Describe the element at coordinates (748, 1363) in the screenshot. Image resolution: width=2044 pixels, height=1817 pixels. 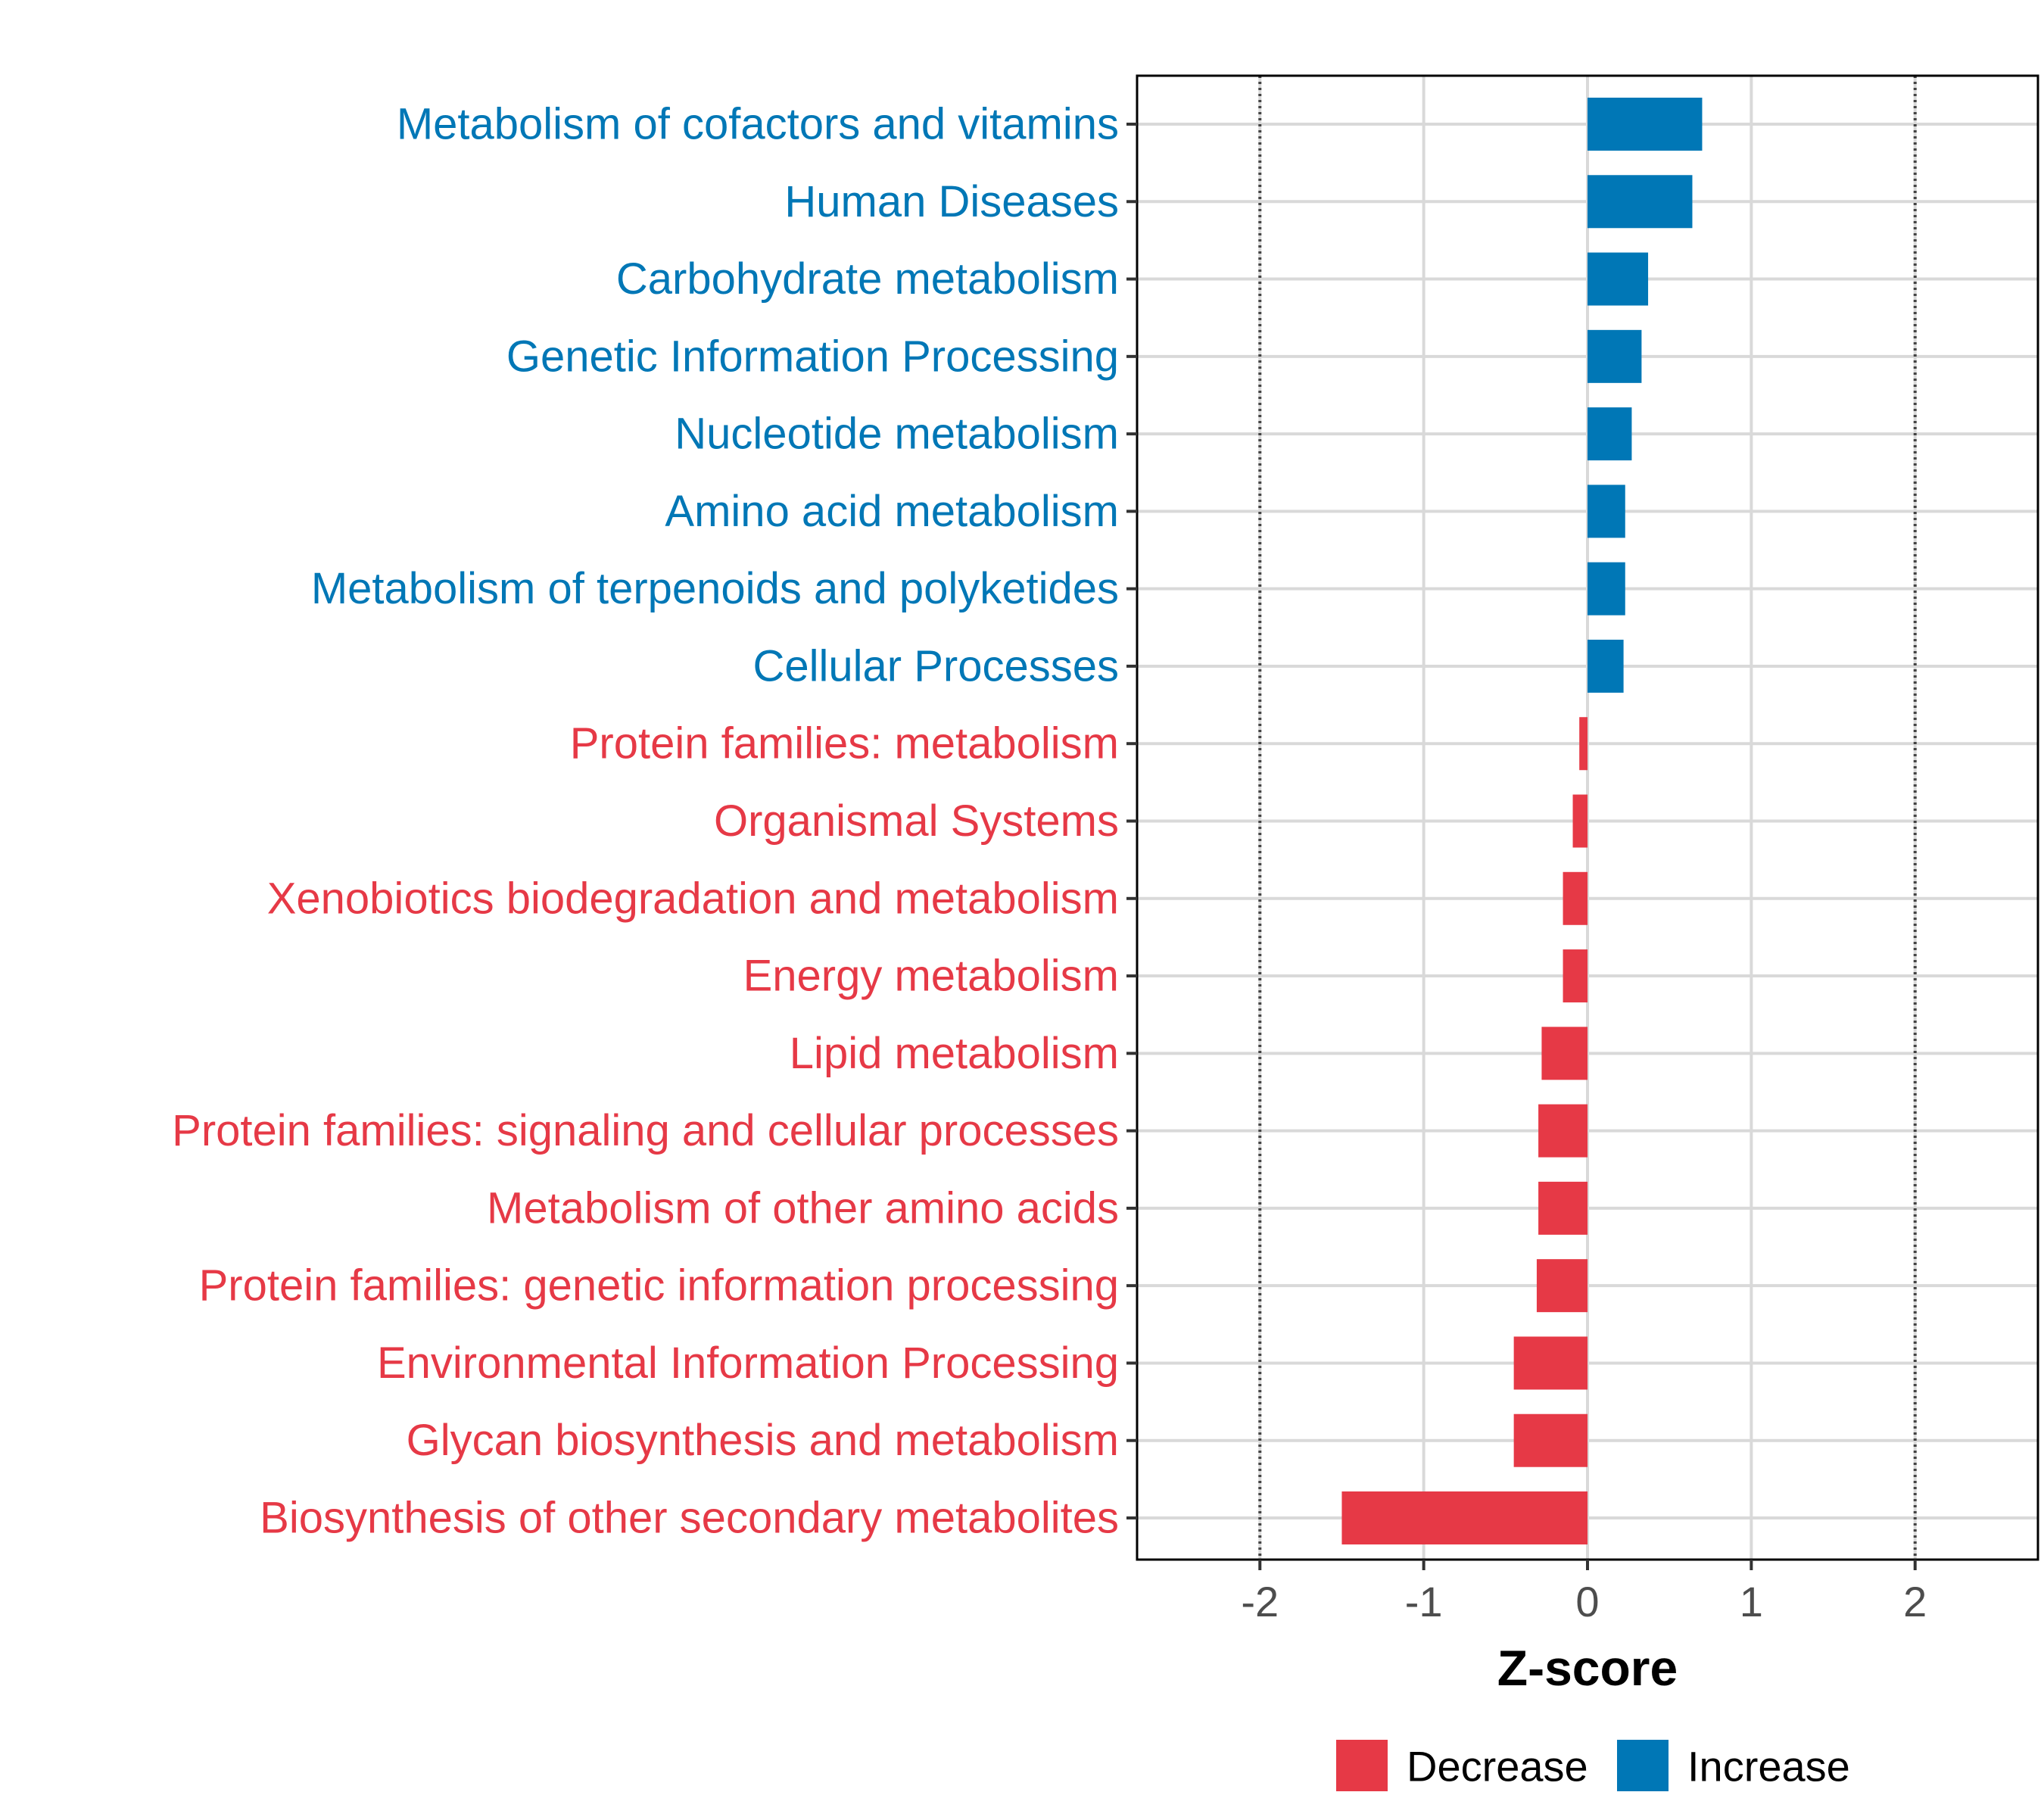
I see `category-label: Environmental Information Processing` at that location.